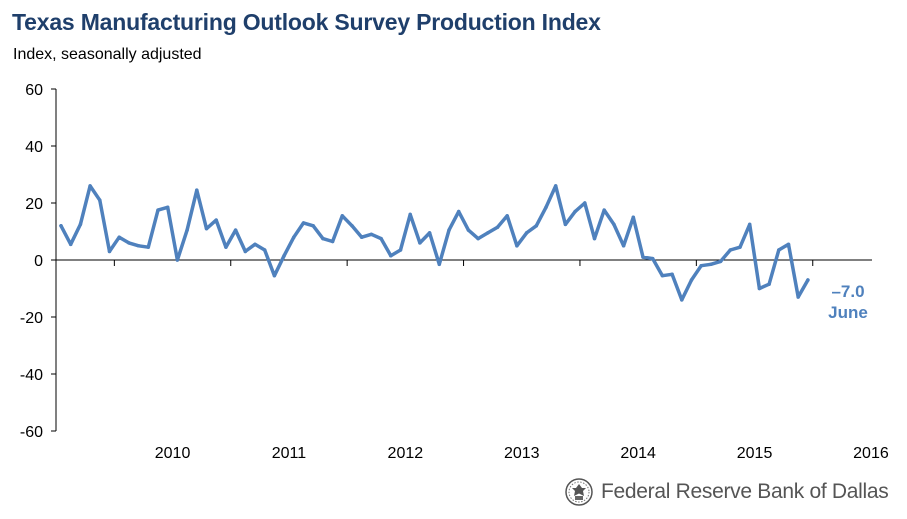  I want to click on x-tick-labels: 2010 2011 2012 2013 2014 2015 2016, so click(522, 453).